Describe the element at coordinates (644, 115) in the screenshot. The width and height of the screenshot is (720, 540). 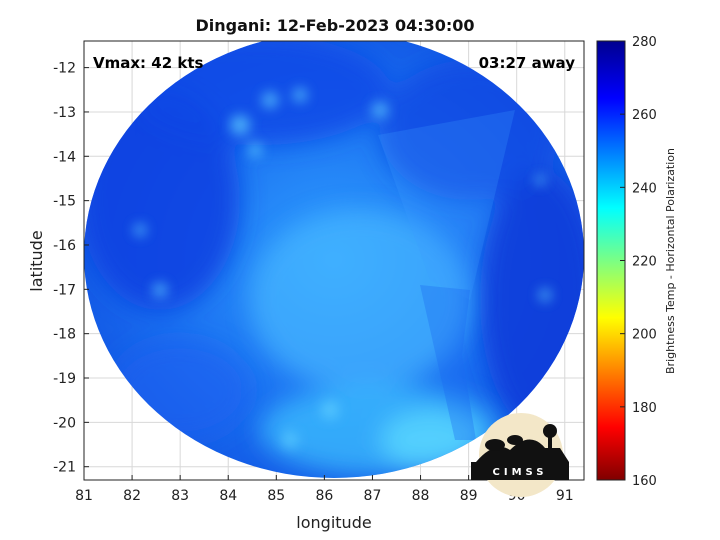
I see `colorbar-tick-label: 260` at that location.